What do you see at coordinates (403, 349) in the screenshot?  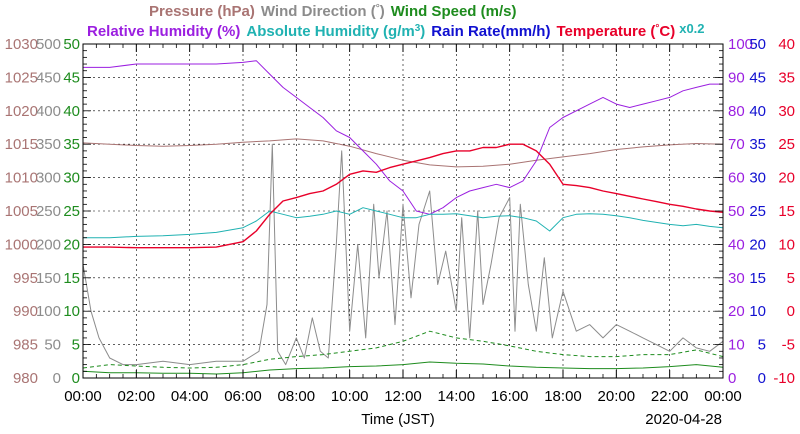 I see `series-line-wind-speed-gust-m-s` at bounding box center [403, 349].